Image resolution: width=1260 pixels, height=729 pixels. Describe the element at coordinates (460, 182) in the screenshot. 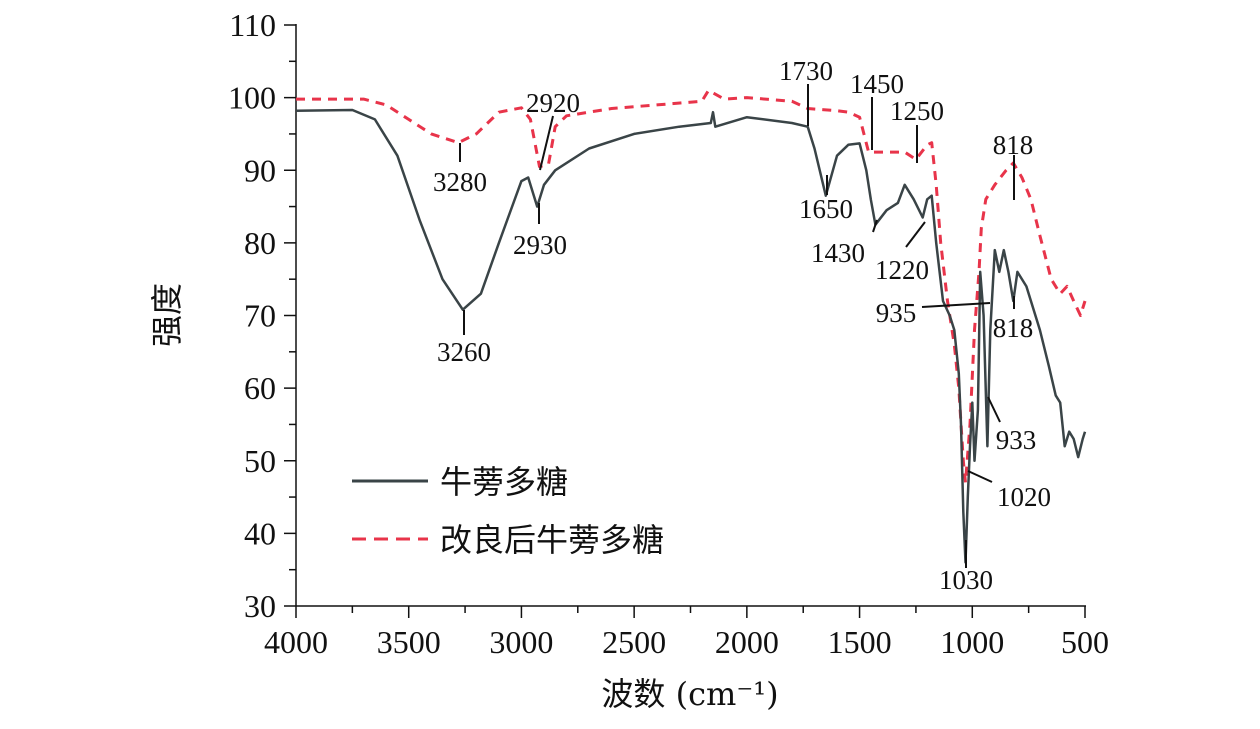

I see `annotation-3280: 3280` at that location.